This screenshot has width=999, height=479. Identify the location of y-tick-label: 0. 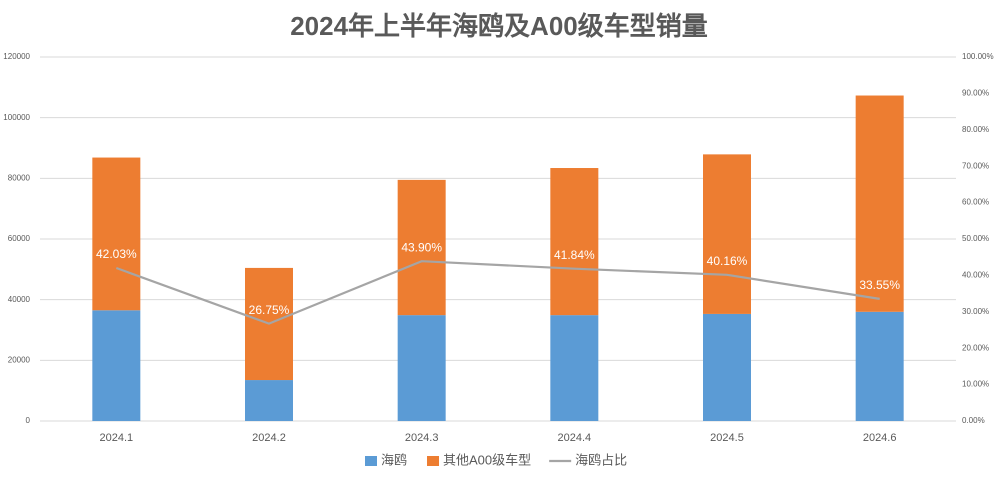
(28, 420).